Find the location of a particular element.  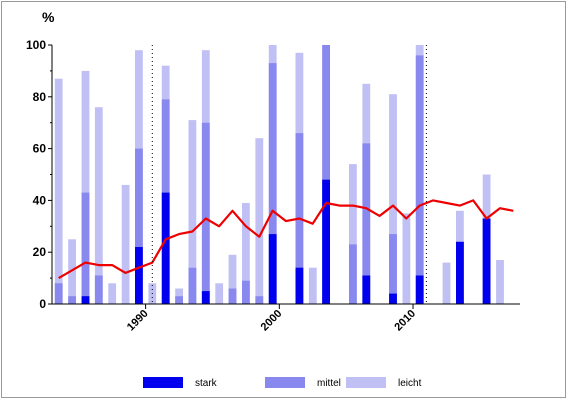

y-tick-label-60: 60 is located at coordinates (40, 149).